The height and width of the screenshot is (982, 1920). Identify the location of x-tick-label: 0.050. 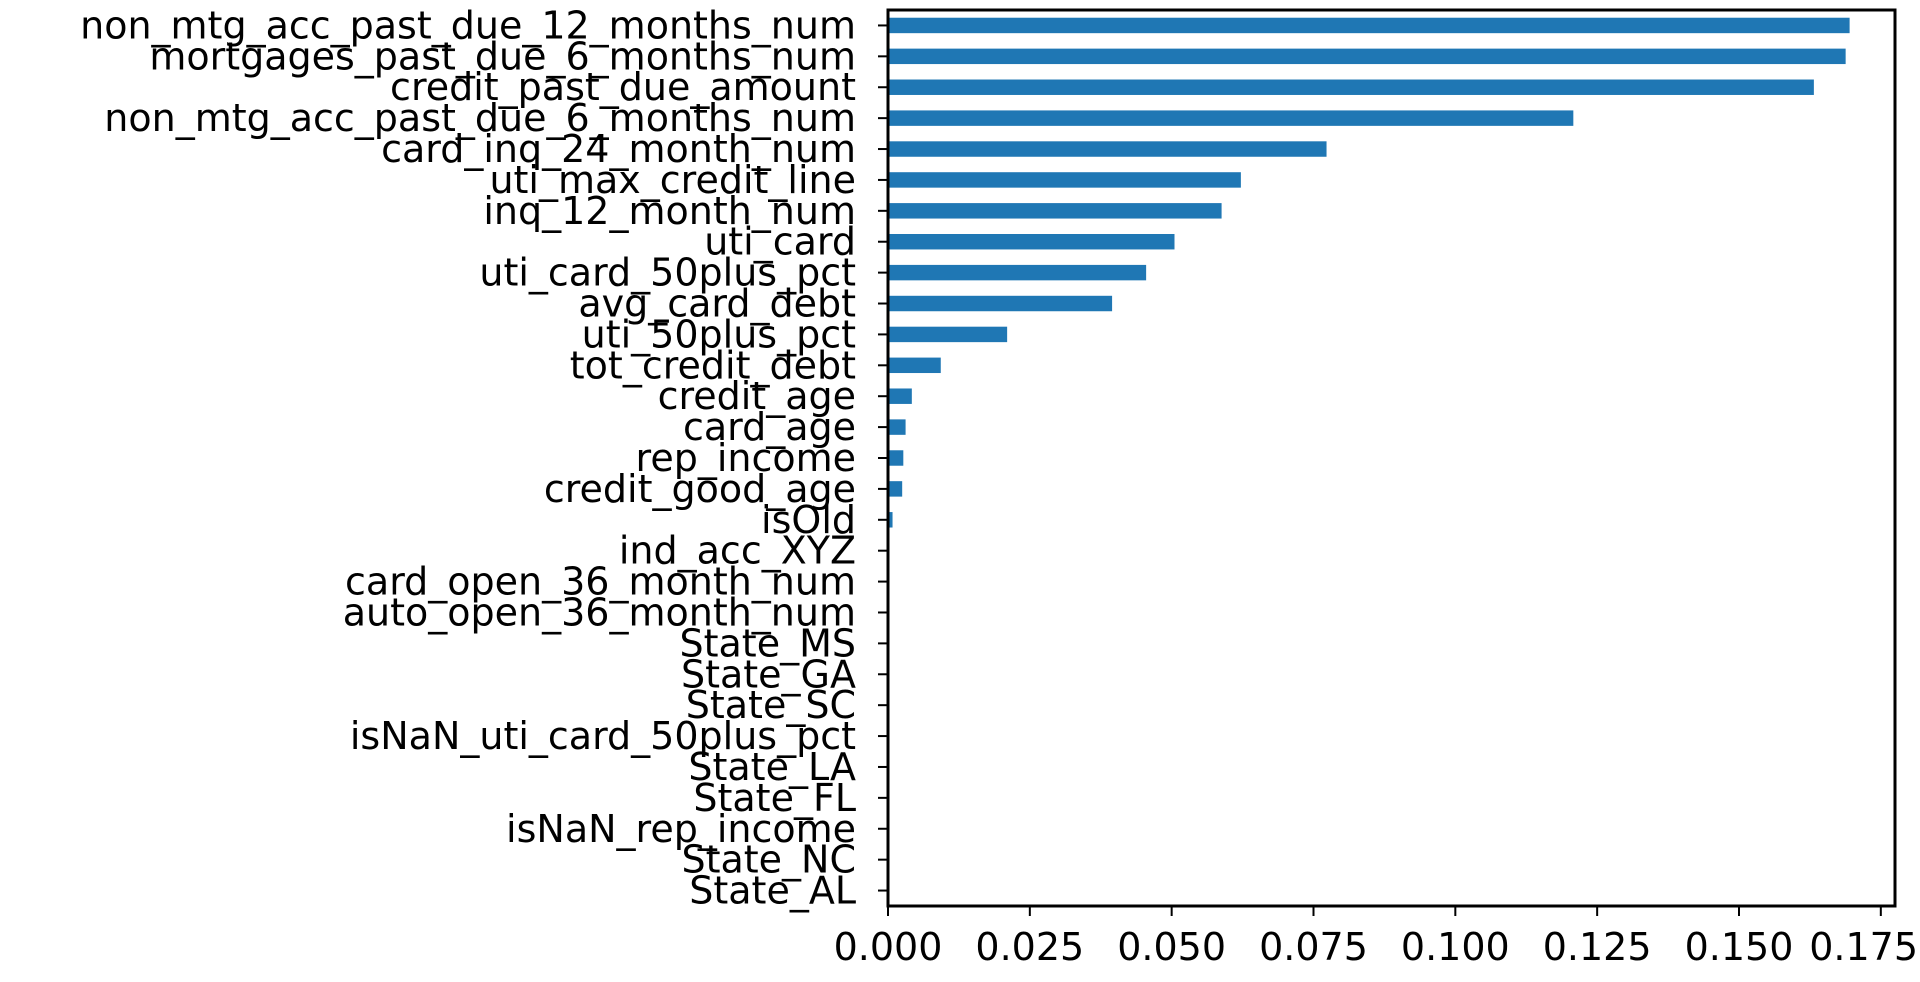
(1171, 947).